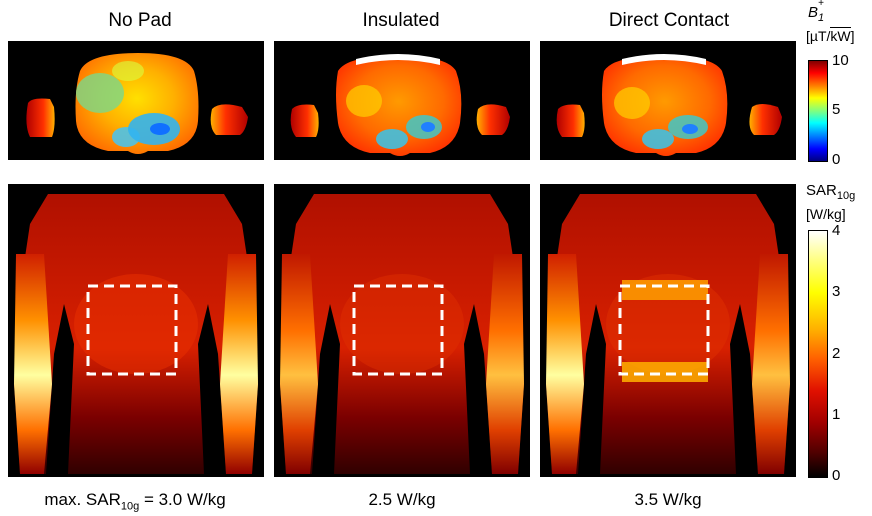 The height and width of the screenshot is (516, 872). What do you see at coordinates (821, 190) in the screenshot?
I see `sar-label-main: SAR` at bounding box center [821, 190].